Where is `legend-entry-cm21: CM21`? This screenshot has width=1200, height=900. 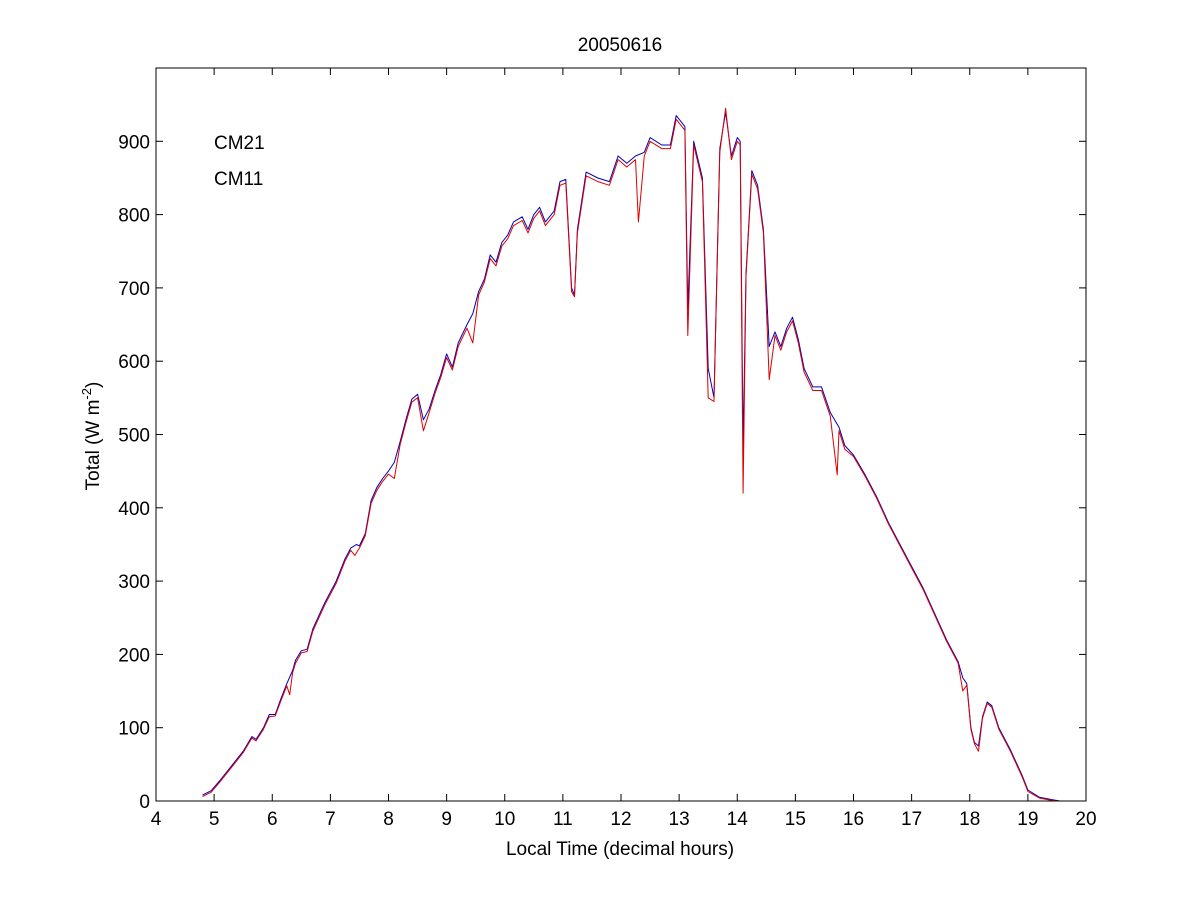
legend-entry-cm21: CM21 is located at coordinates (239, 143).